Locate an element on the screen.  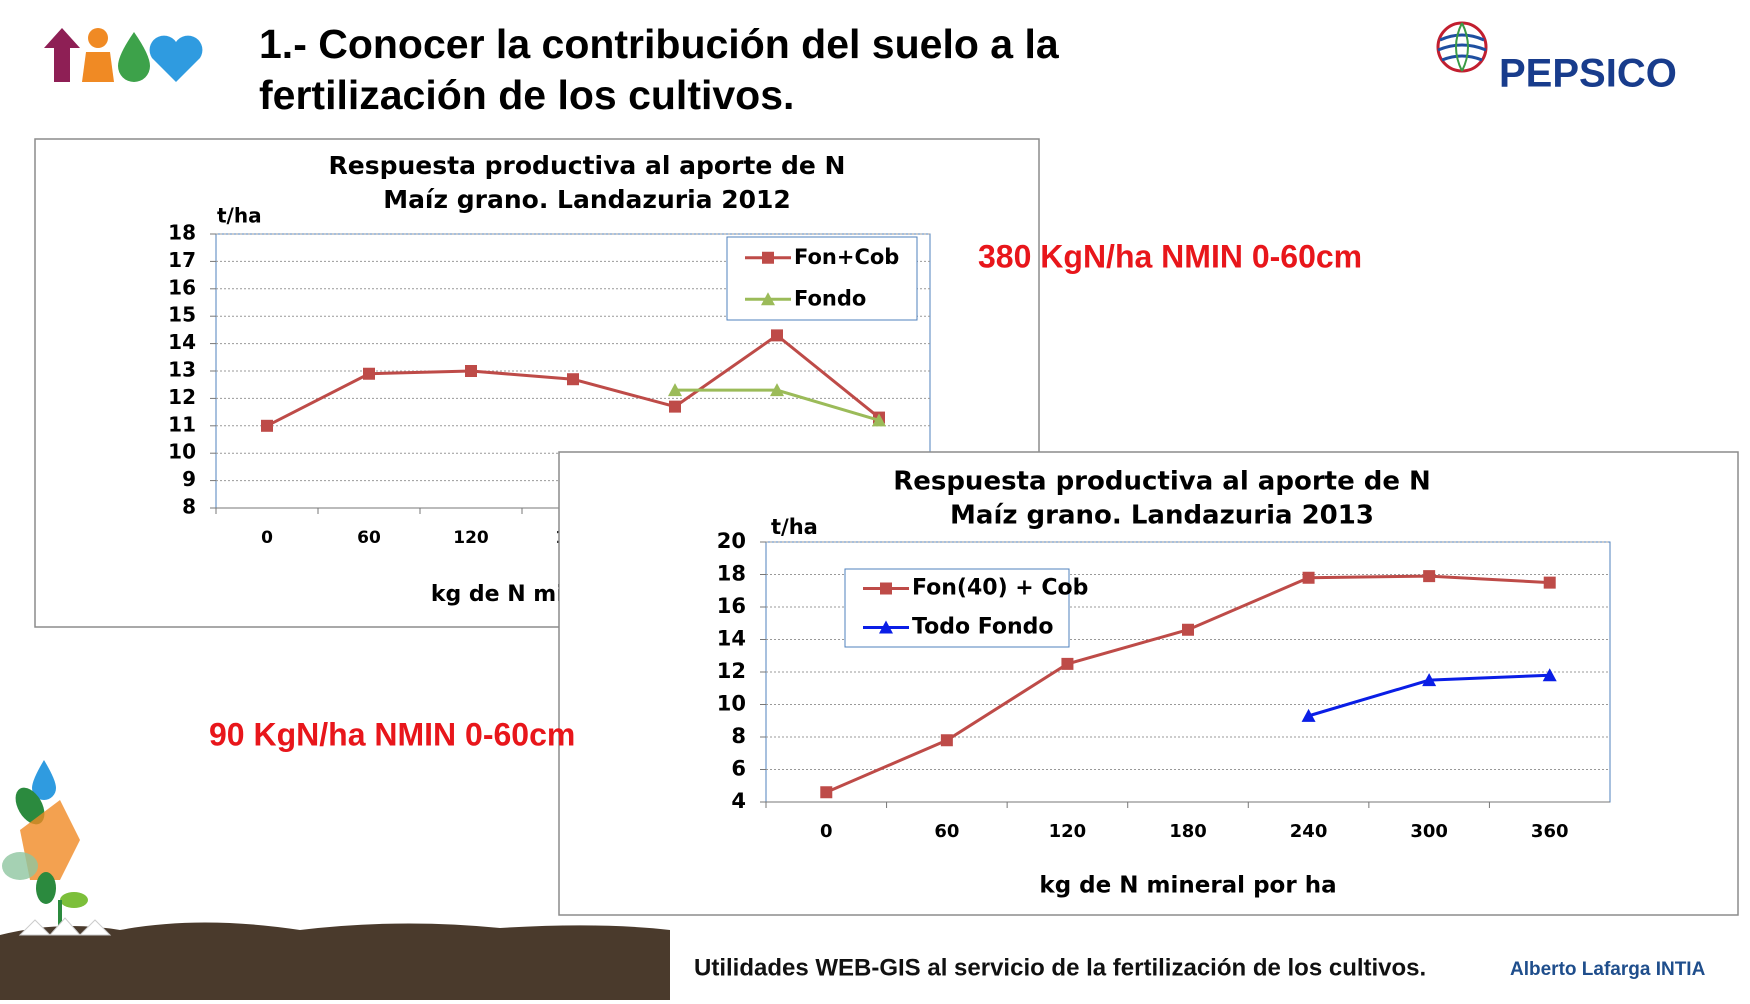
plant-icon is located at coordinates (45, 847).